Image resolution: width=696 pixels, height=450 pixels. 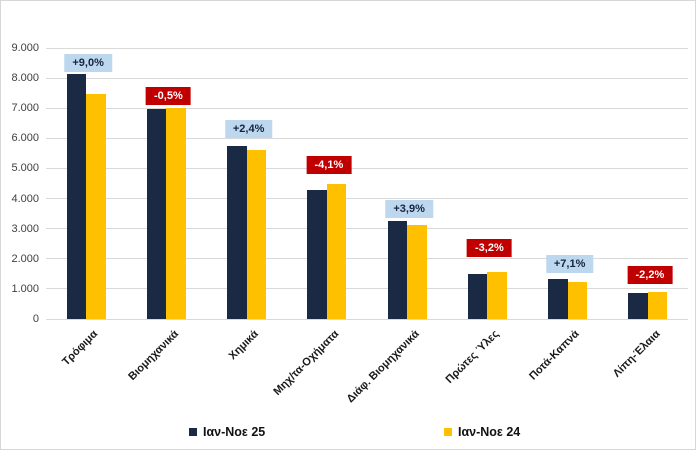 I want to click on x-category-label: Τρόφιμα, so click(x=80, y=348).